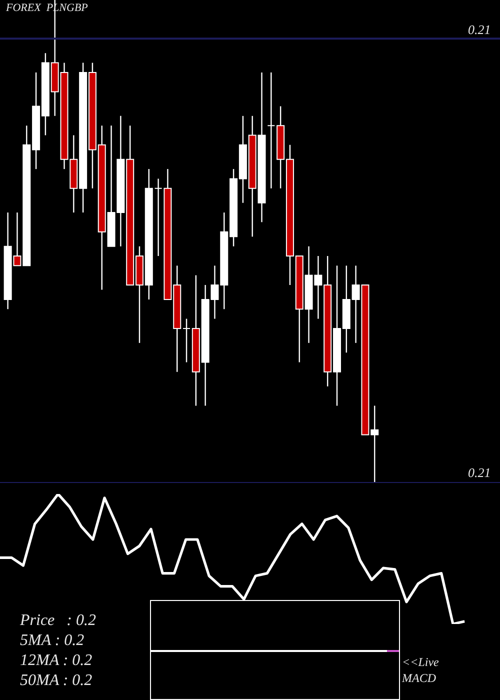 This screenshot has height=700, width=500. I want to click on text: MACD, so click(419, 678).